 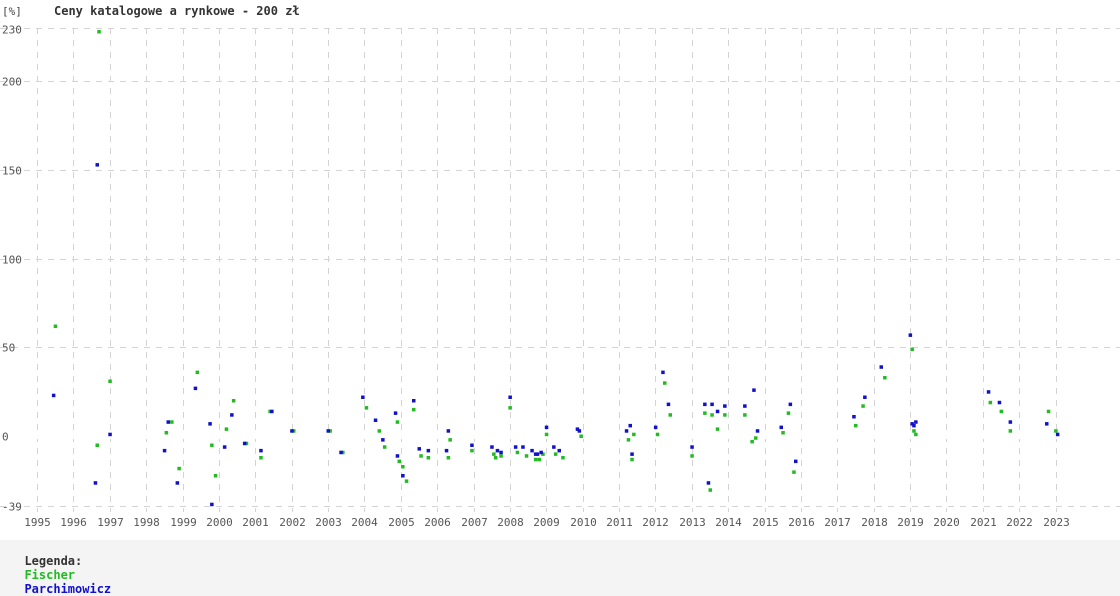 What do you see at coordinates (728, 522) in the screenshot?
I see `x-tick-label: 2014` at bounding box center [728, 522].